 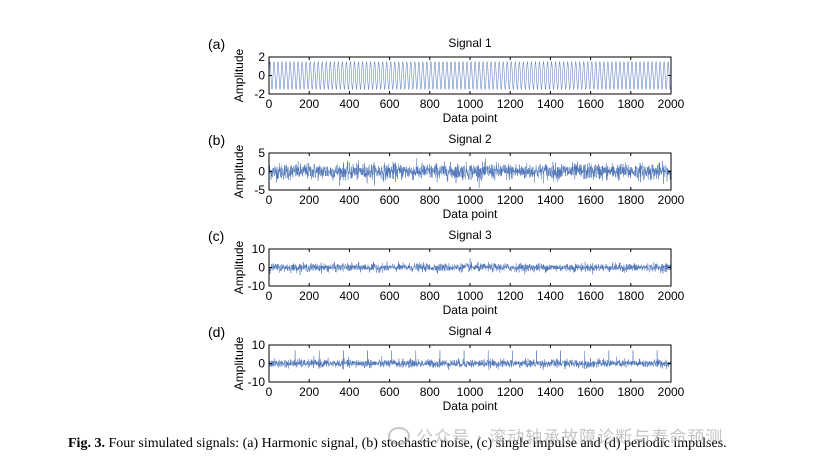 I want to click on watermark: 公众号 · 滚动轴承故障诊断与寿命预测, so click(x=555, y=435).